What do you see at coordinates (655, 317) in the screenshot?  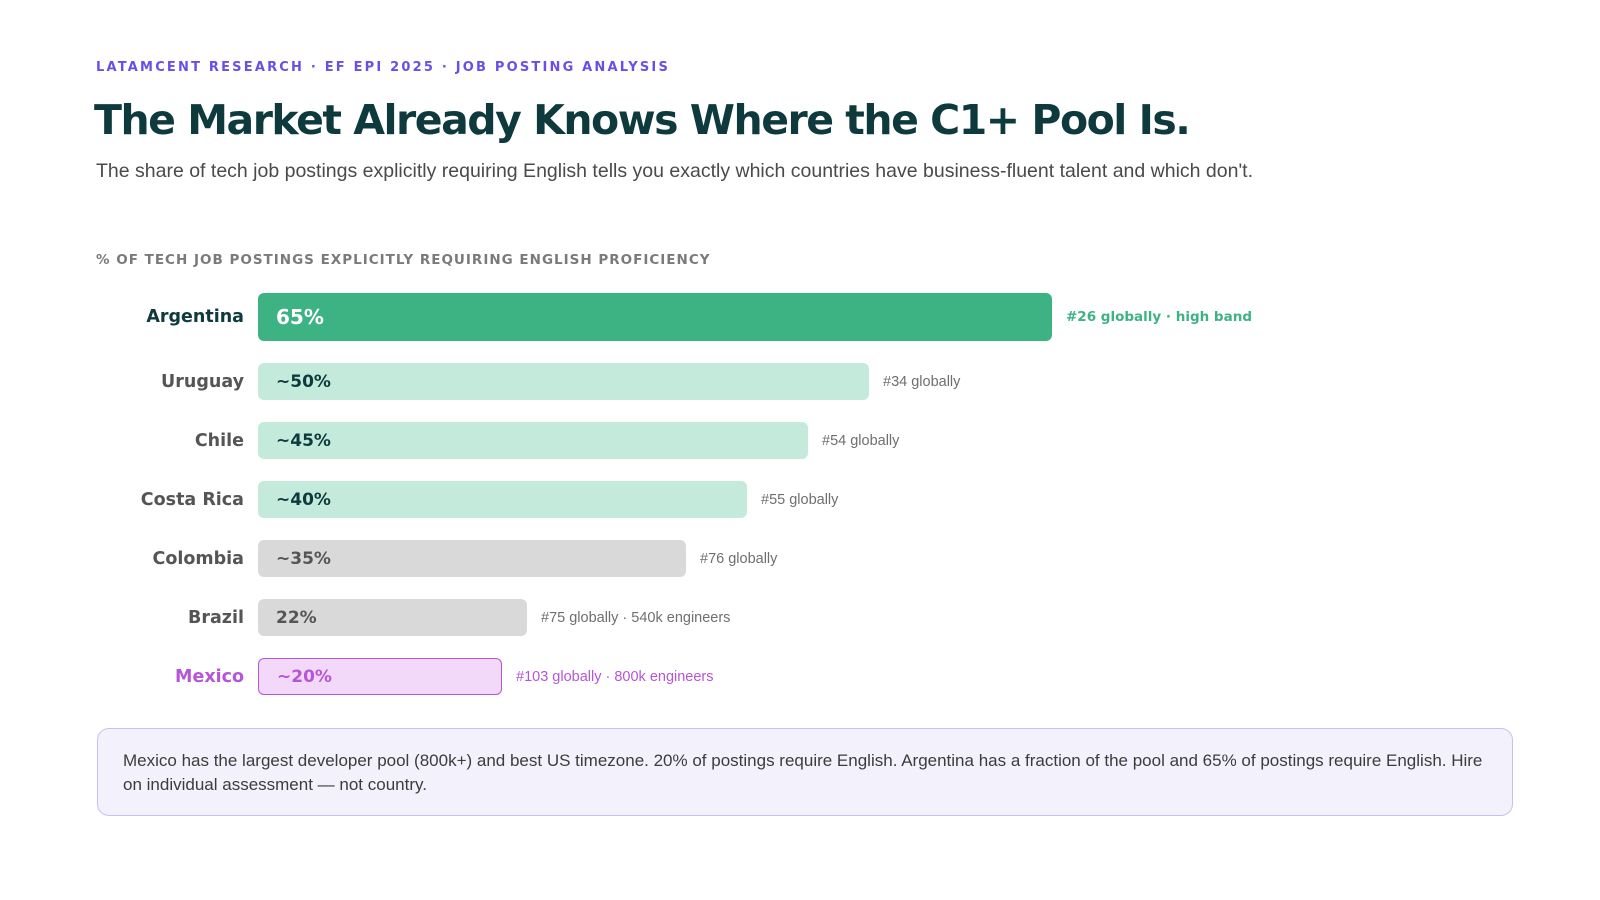 I see `bar: 65%` at bounding box center [655, 317].